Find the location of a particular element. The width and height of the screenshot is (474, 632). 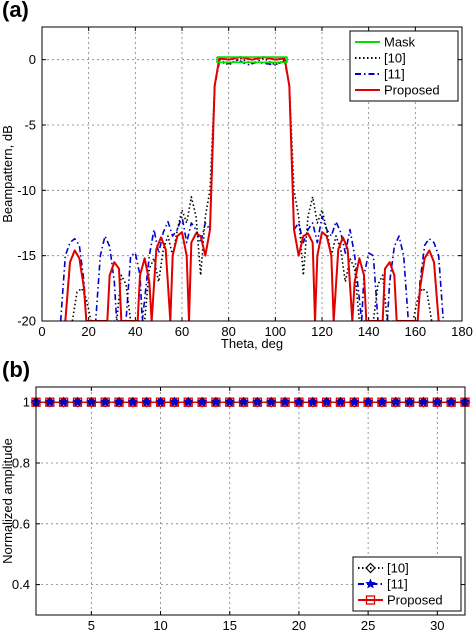

x-tick-label: 5 is located at coordinates (91, 625).